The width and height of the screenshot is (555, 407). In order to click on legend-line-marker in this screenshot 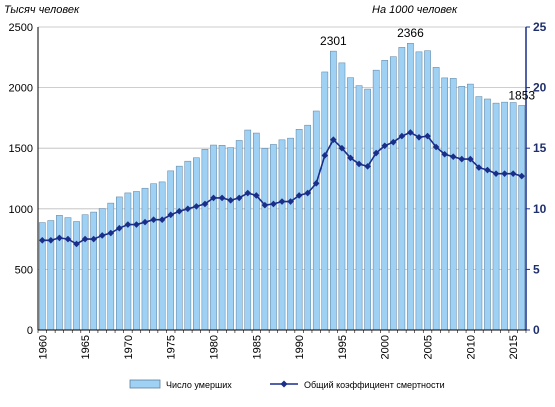, I will do `click(284, 384)`.